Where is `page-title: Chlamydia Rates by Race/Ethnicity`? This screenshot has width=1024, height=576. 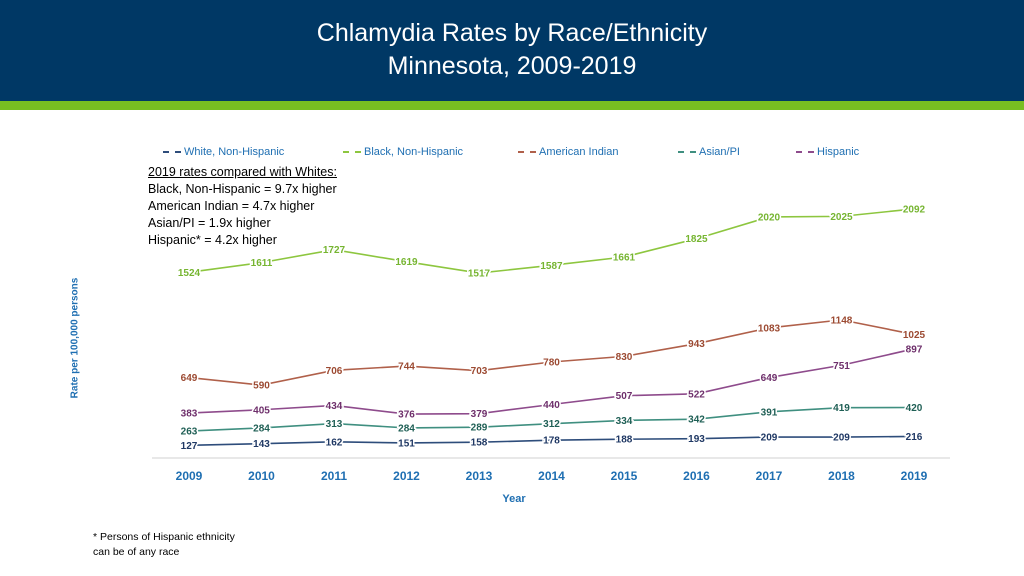
page-title: Chlamydia Rates by Race/Ethnicity is located at coordinates (512, 33).